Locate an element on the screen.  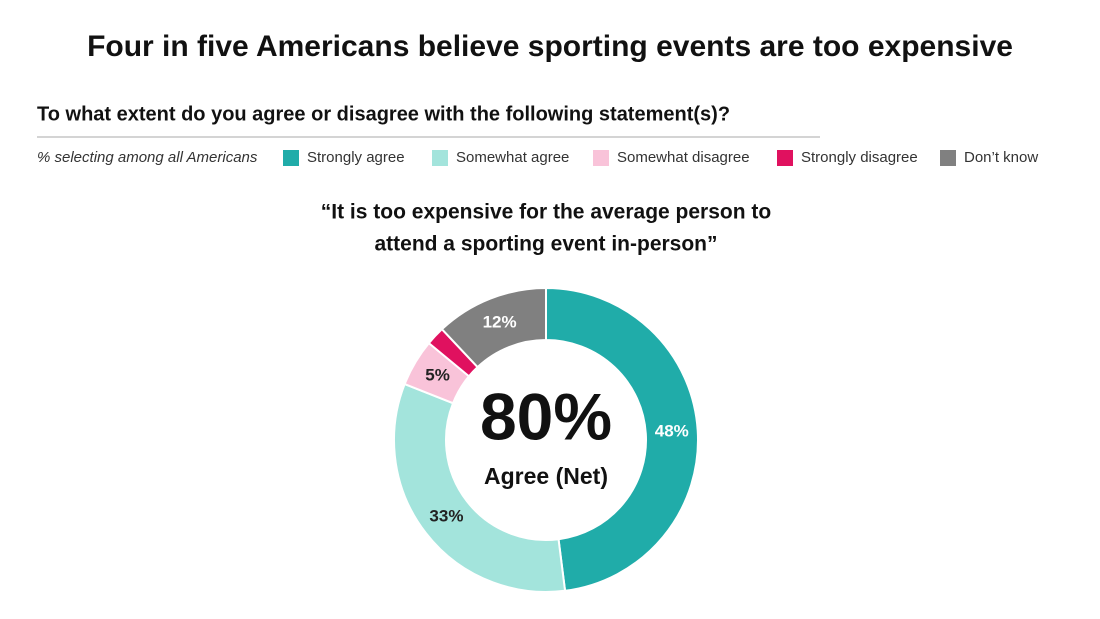
legend-label: Somewhat disagree is located at coordinates (683, 157).